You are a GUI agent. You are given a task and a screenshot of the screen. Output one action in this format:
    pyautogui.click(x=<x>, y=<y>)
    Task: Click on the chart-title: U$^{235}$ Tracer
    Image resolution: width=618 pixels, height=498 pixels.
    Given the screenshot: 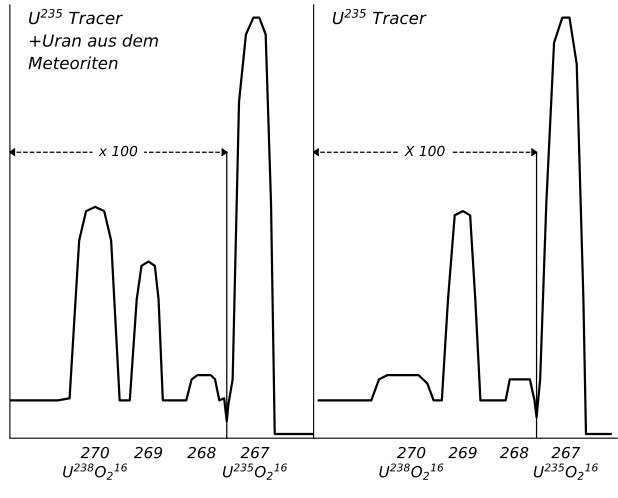 What is the action you would take?
    pyautogui.click(x=379, y=16)
    